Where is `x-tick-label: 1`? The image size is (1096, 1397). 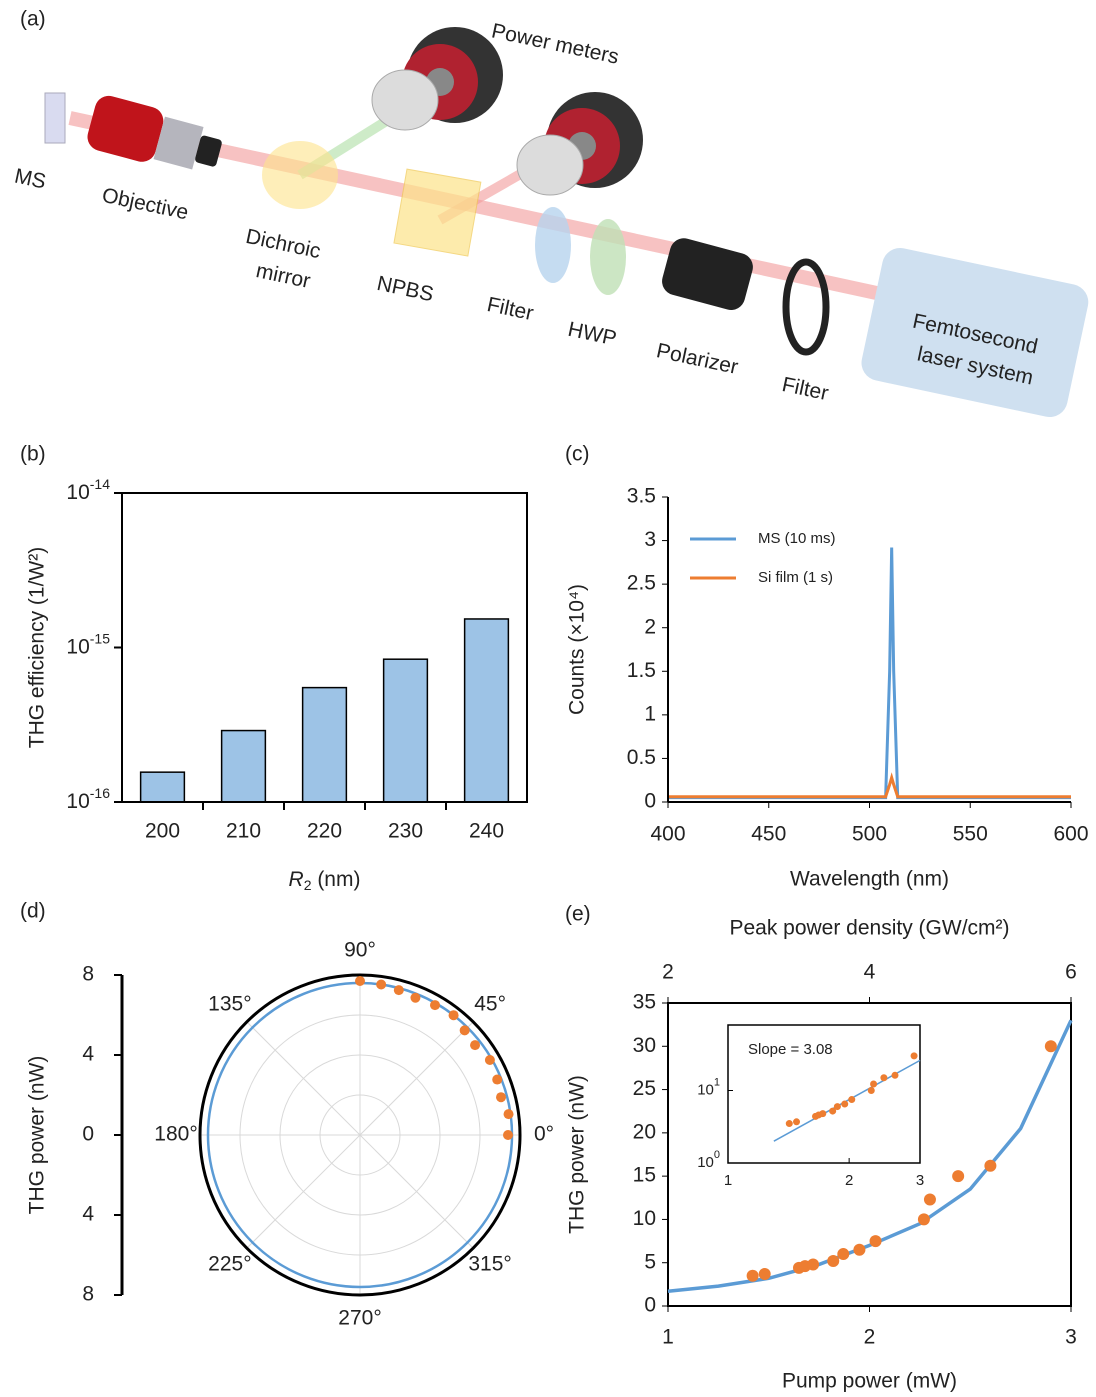 x-tick-label: 1 is located at coordinates (668, 1337).